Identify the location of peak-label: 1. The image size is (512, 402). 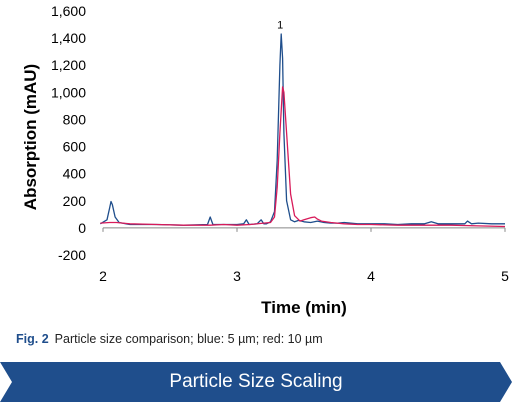
(280, 26).